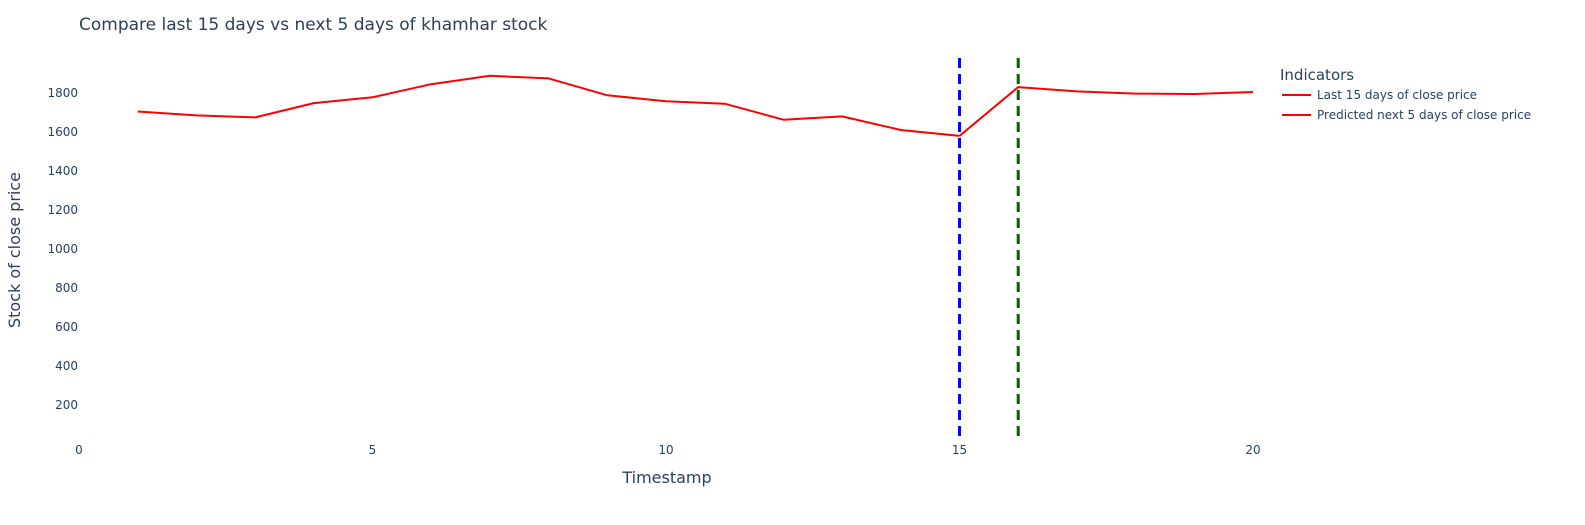  I want to click on y-tick-label: 1000, so click(62, 249).